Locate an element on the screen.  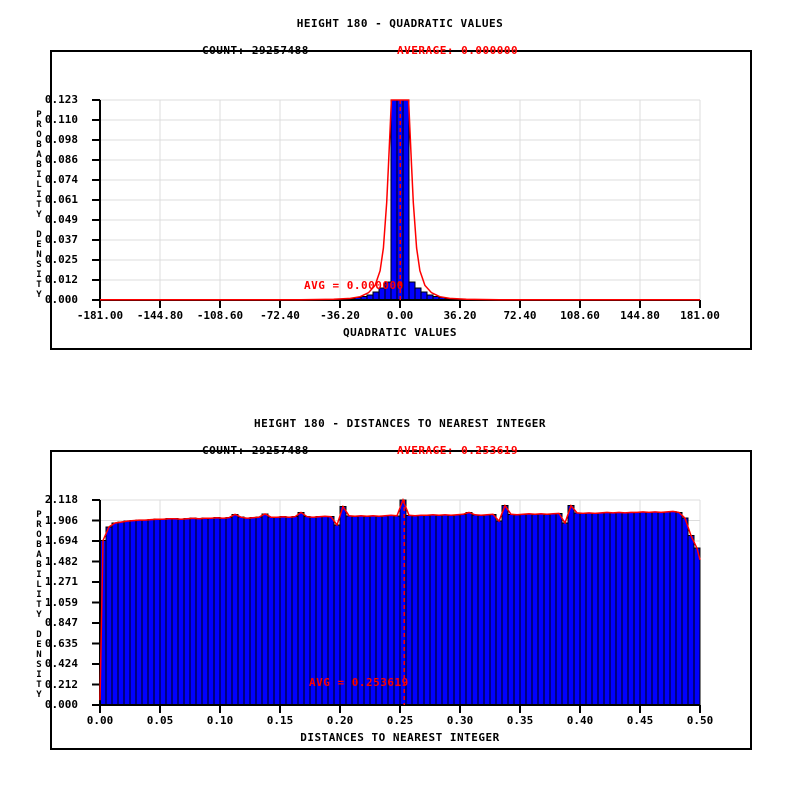
x-tick-label: 0.30 is located at coordinates (460, 720).